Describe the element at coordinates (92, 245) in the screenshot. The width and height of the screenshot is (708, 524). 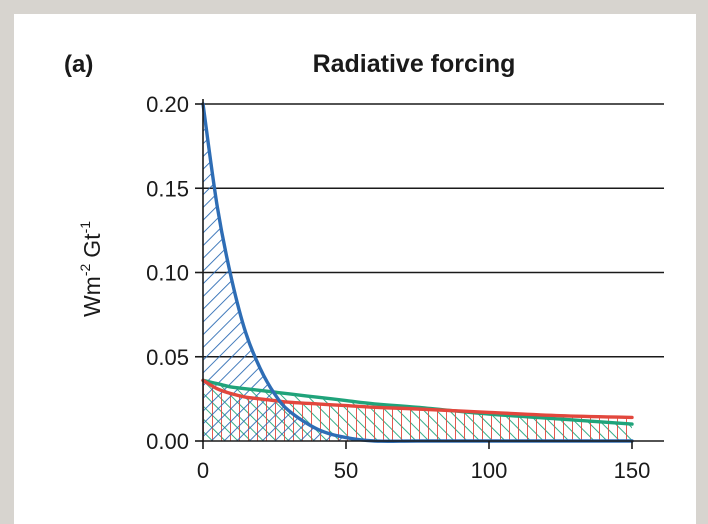
I see `y-axis-unit-2: Gt` at that location.